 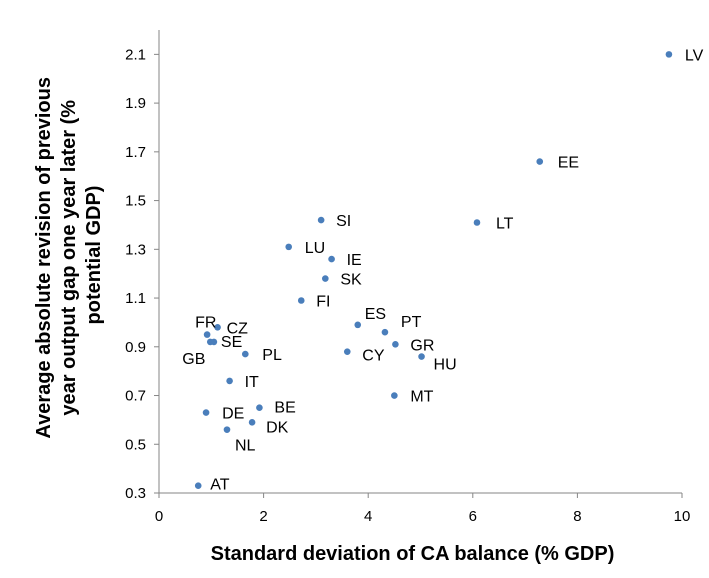 What do you see at coordinates (669, 54) in the screenshot?
I see `data-point-lv` at bounding box center [669, 54].